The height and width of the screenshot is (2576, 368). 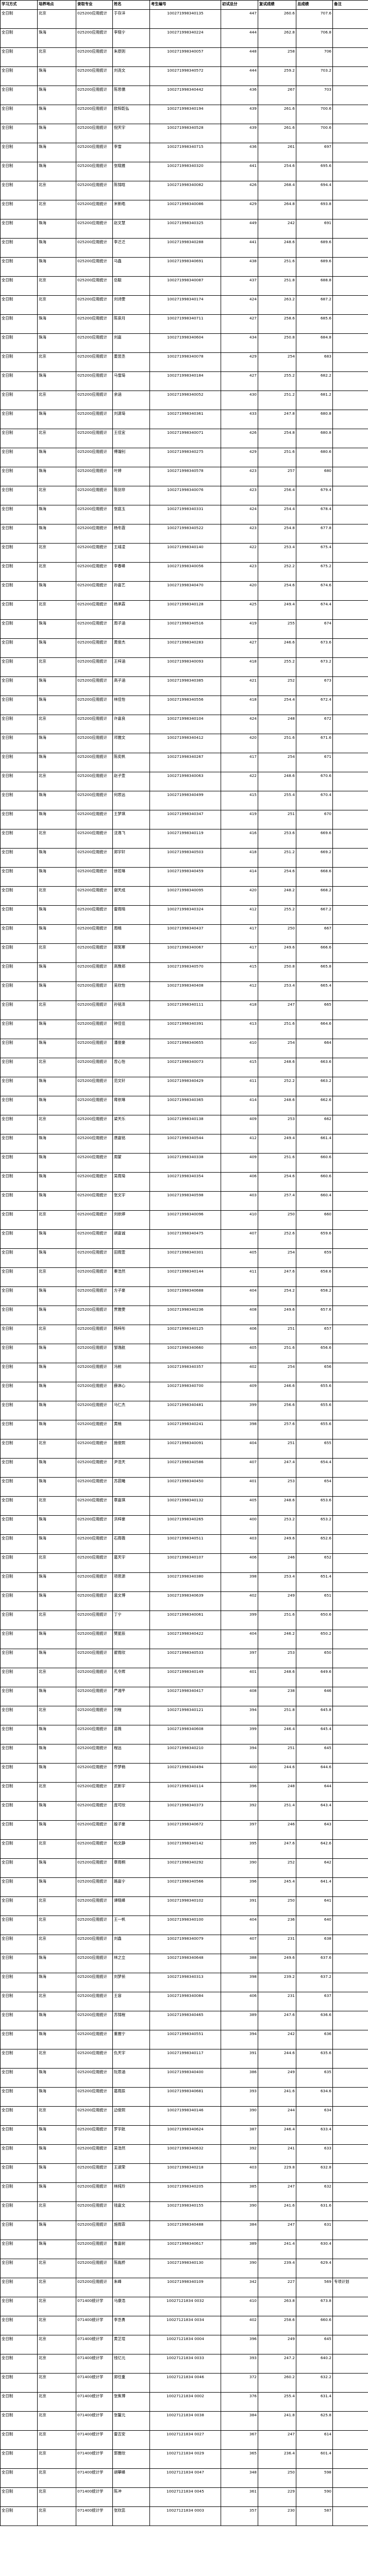 I want to click on cell-candidate_id: 10027121834 0034, so click(x=185, y=2325).